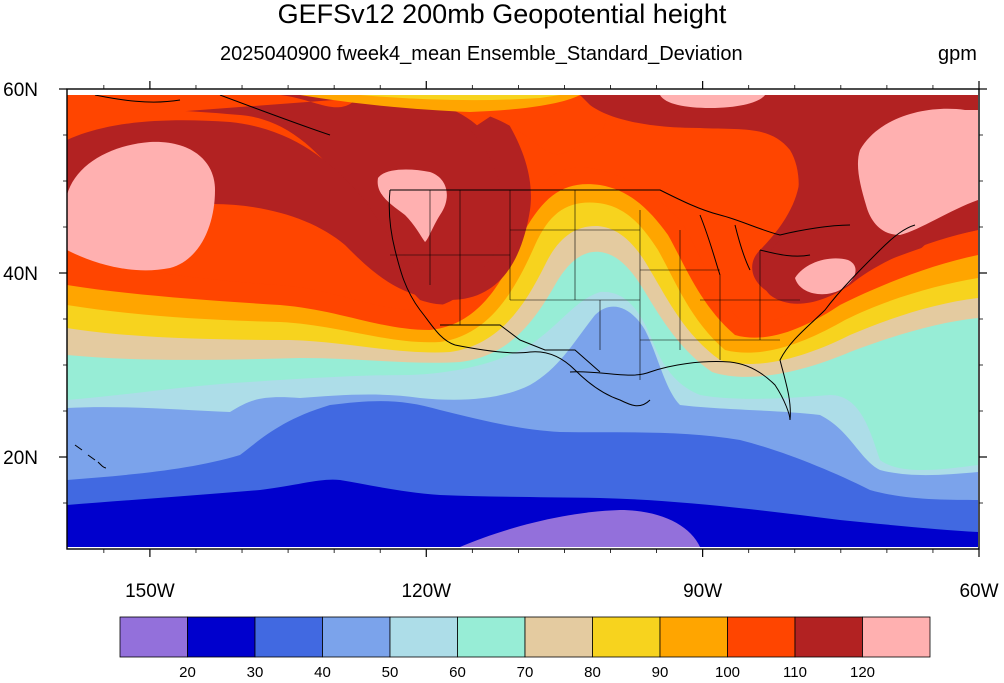 The width and height of the screenshot is (1004, 683). I want to click on colorbar-label-10: 120, so click(862, 672).